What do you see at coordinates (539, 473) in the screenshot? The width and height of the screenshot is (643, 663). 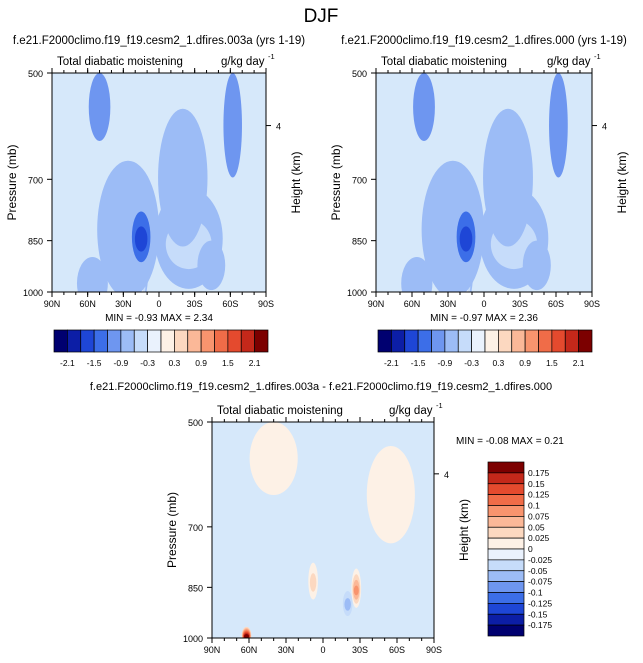 I see `colorbar-label: 0.175` at bounding box center [539, 473].